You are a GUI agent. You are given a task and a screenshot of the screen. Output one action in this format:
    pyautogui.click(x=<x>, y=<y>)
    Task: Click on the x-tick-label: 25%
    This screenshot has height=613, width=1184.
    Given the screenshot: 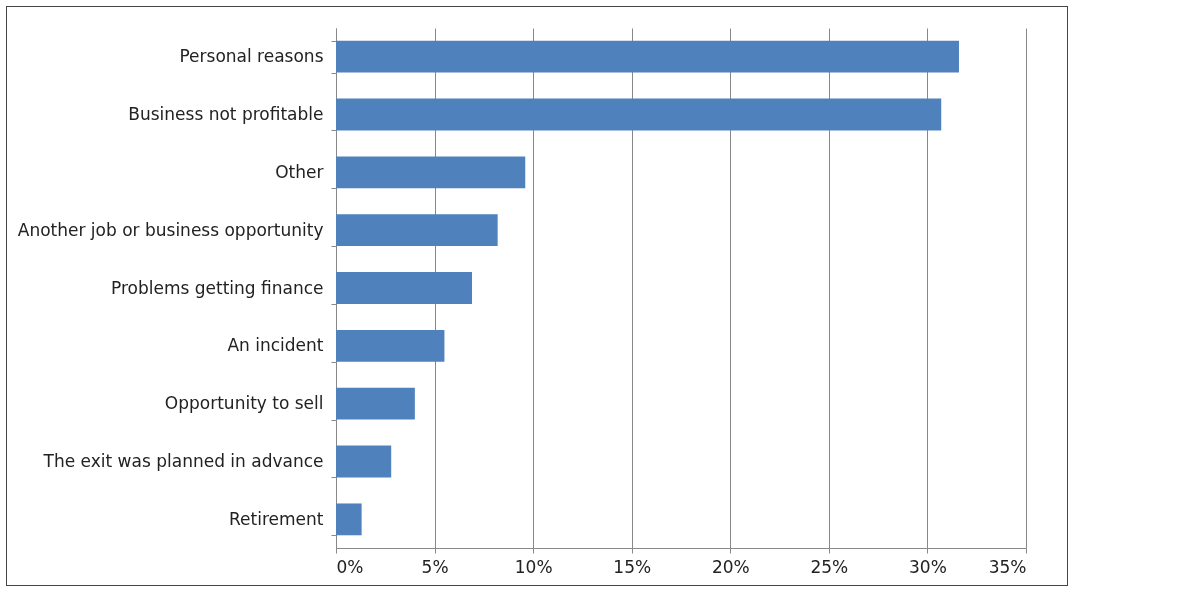 What is the action you would take?
    pyautogui.click(x=829, y=566)
    